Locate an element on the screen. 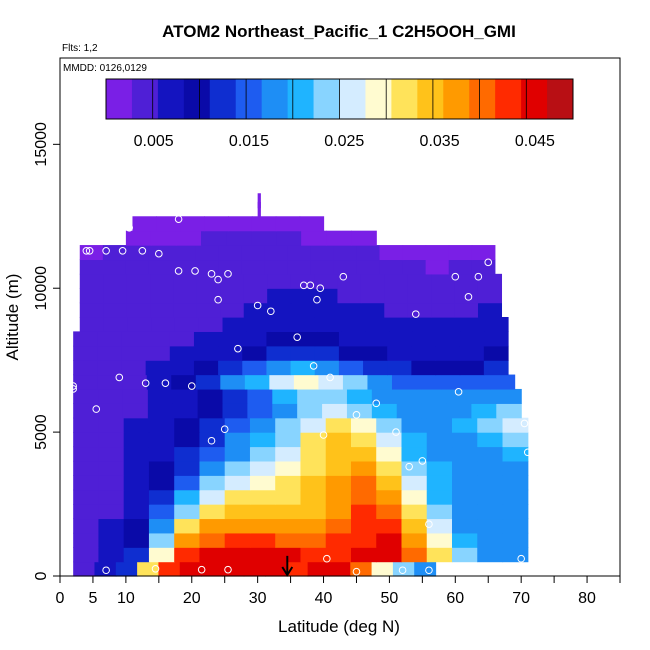 This screenshot has width=650, height=650. x-tick-label: 40 is located at coordinates (324, 598).